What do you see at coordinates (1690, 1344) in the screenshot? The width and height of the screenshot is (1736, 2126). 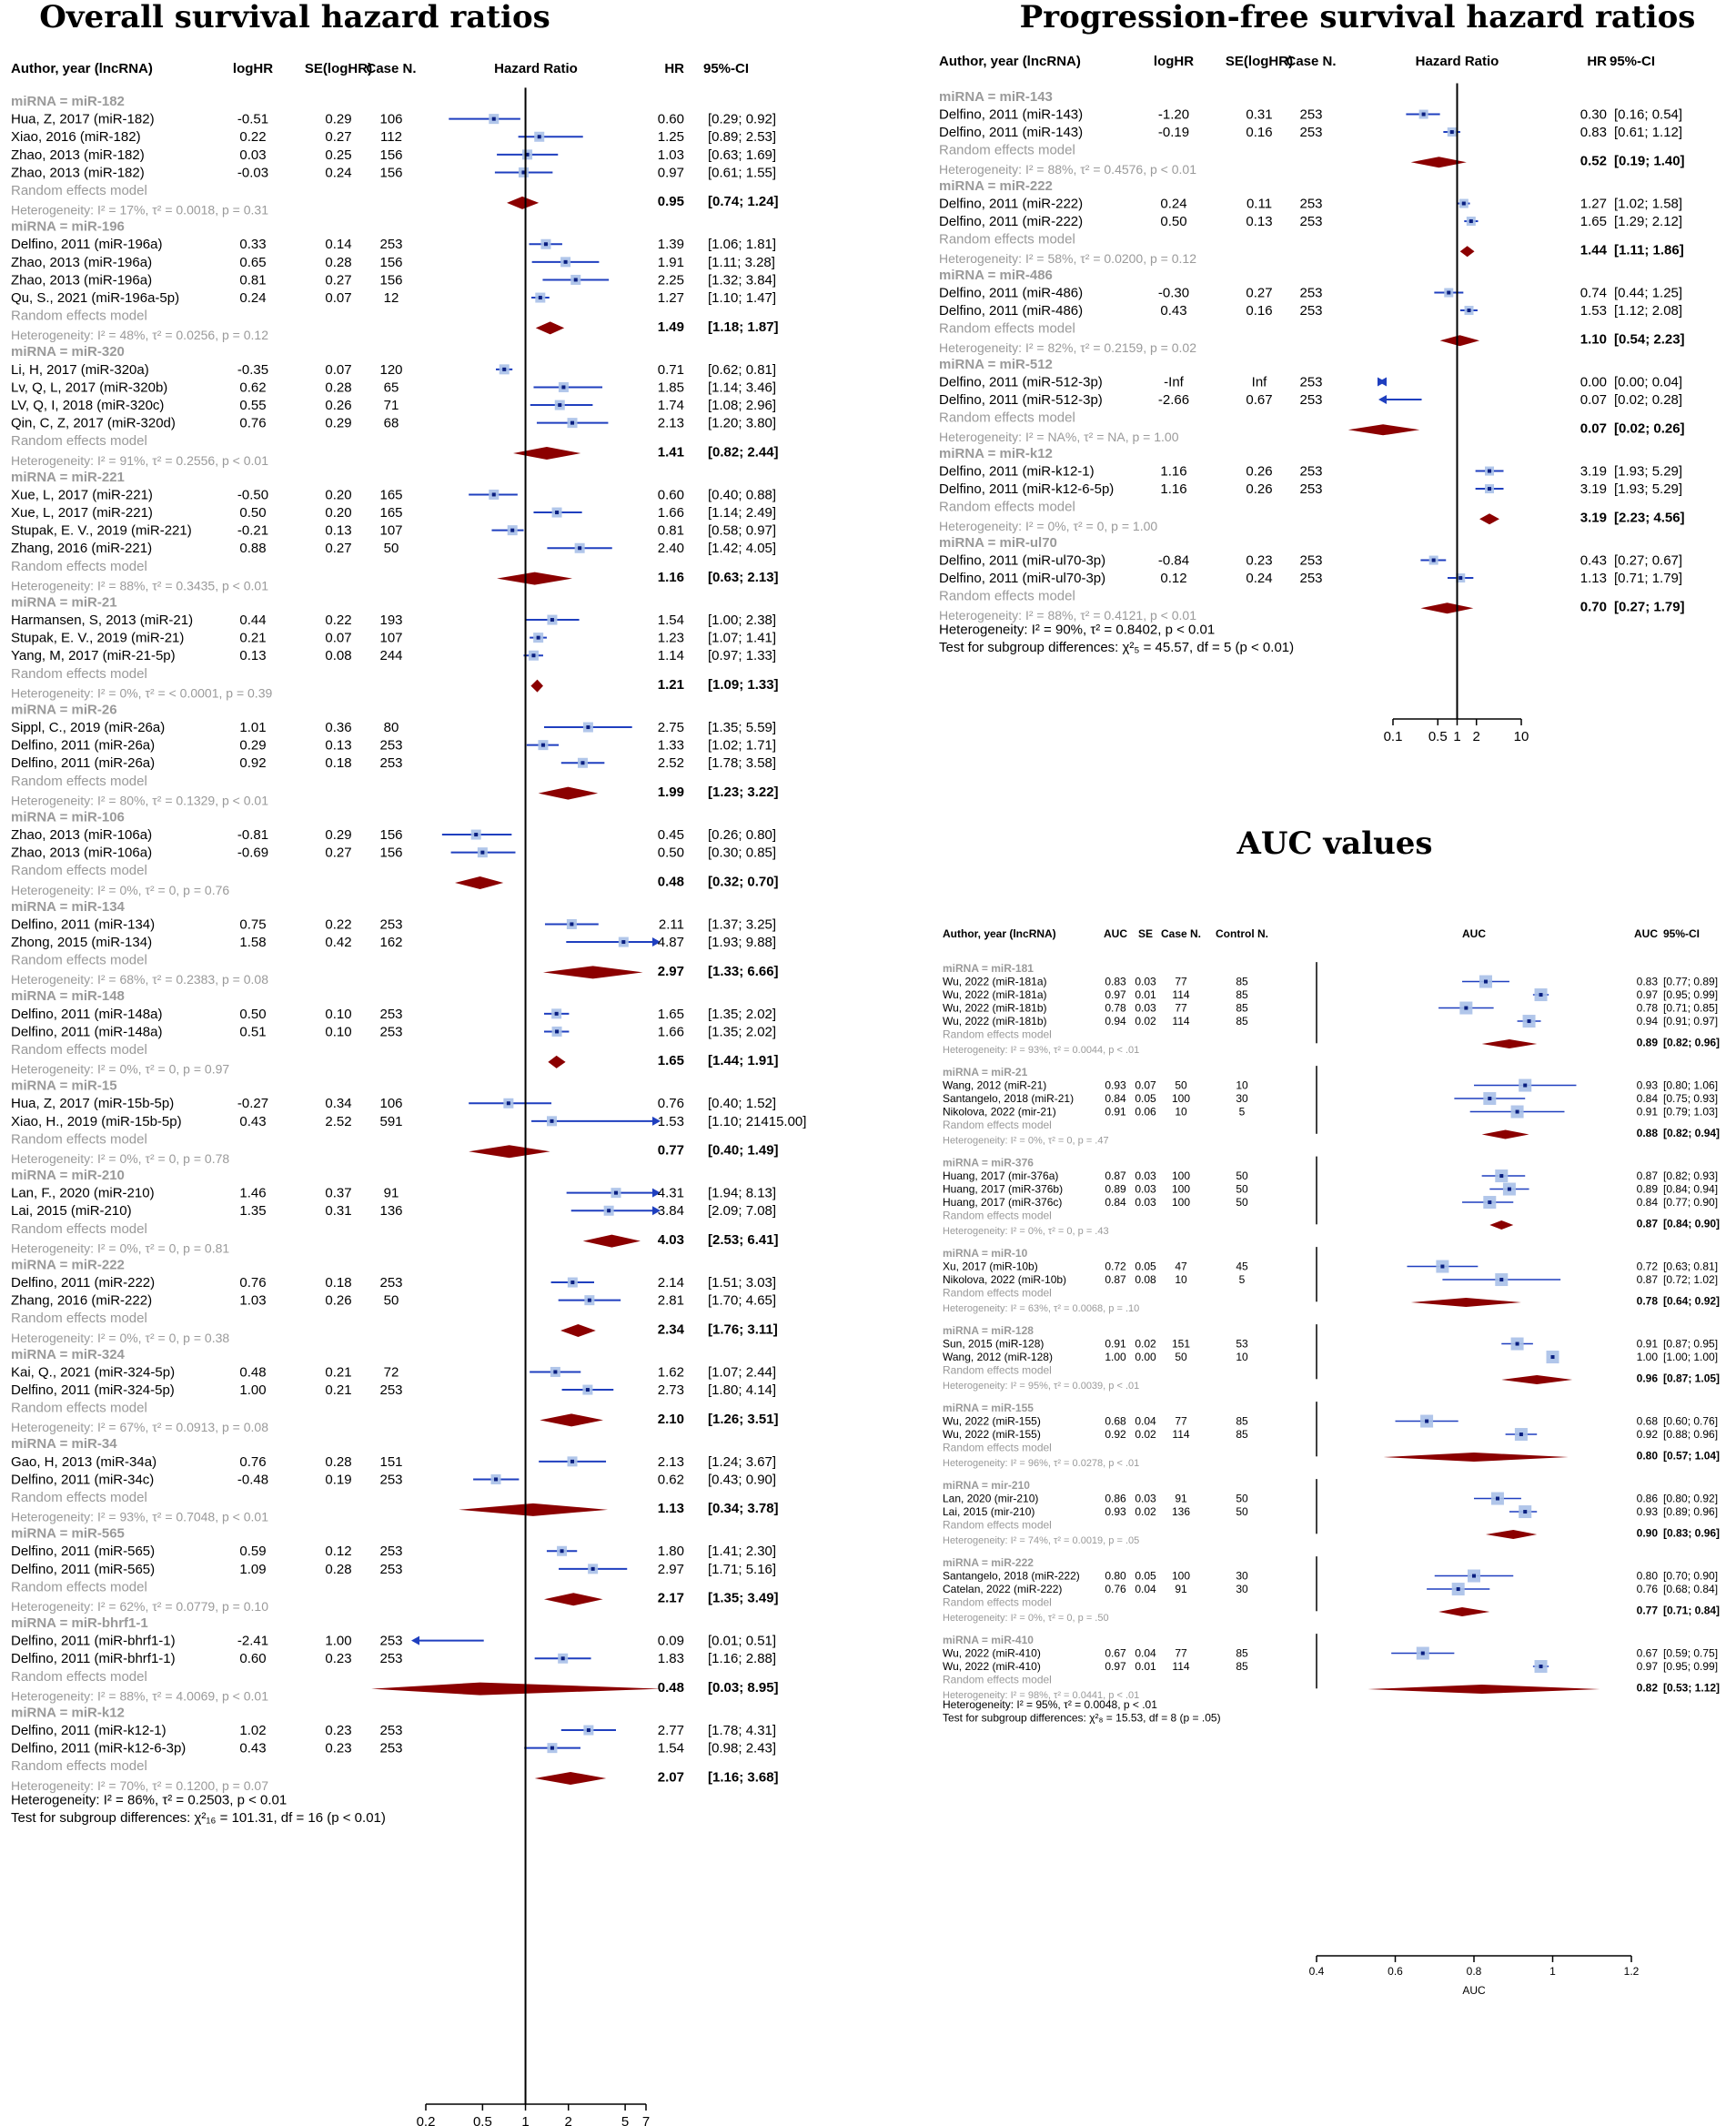 I see `study-ci: [0.87; 0.95]` at bounding box center [1690, 1344].